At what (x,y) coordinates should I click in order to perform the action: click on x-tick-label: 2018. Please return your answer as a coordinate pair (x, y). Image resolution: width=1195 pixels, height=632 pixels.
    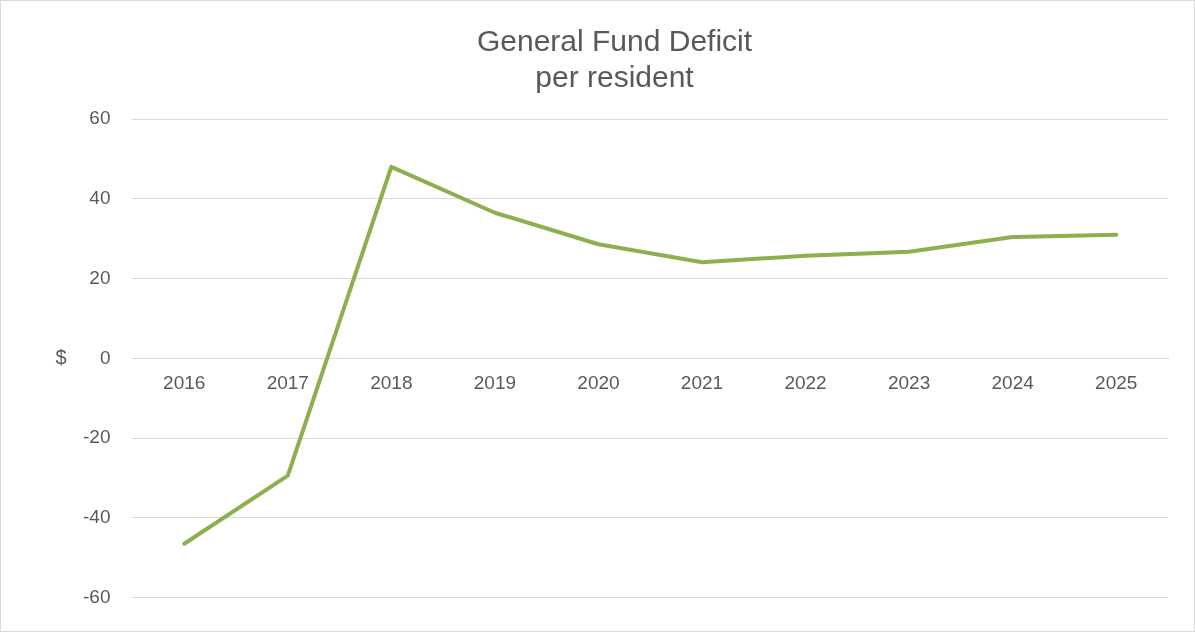
    Looking at the image, I should click on (391, 382).